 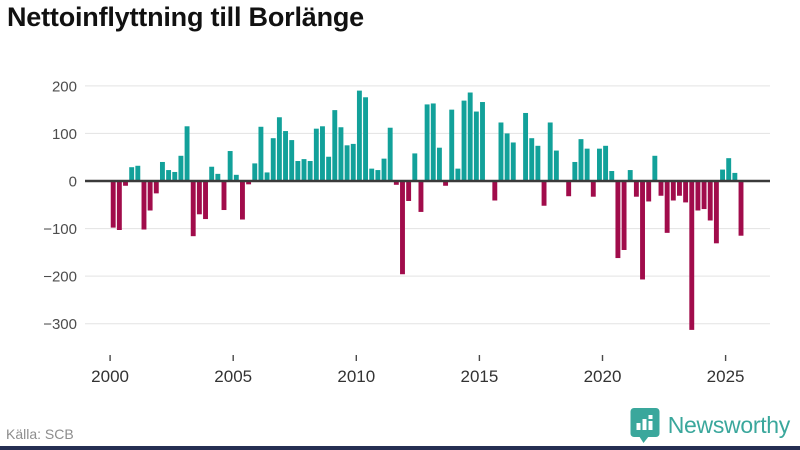 I want to click on y-axis-tick-label: 100, so click(x=64, y=134).